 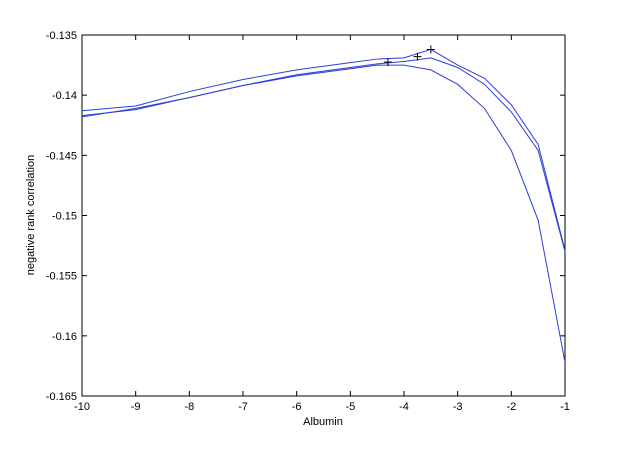 What do you see at coordinates (61, 36) in the screenshot?
I see `y-tick-label: -0.135` at bounding box center [61, 36].